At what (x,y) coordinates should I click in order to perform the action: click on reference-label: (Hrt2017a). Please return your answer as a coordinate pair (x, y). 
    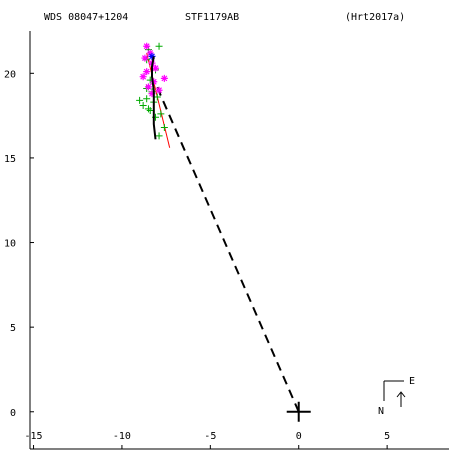
    Looking at the image, I should click on (375, 17).